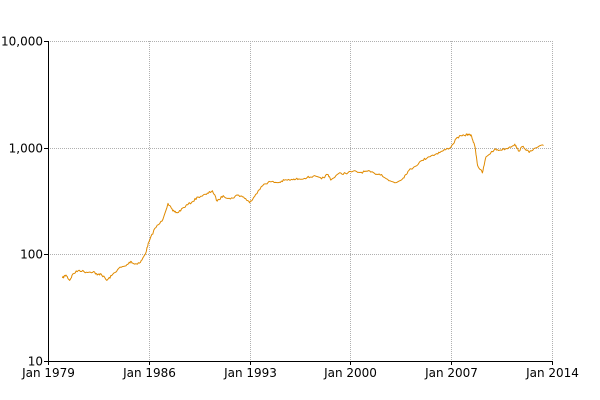 The image size is (600, 400). Describe the element at coordinates (22, 42) in the screenshot. I see `y-tick-label: 10,000` at that location.